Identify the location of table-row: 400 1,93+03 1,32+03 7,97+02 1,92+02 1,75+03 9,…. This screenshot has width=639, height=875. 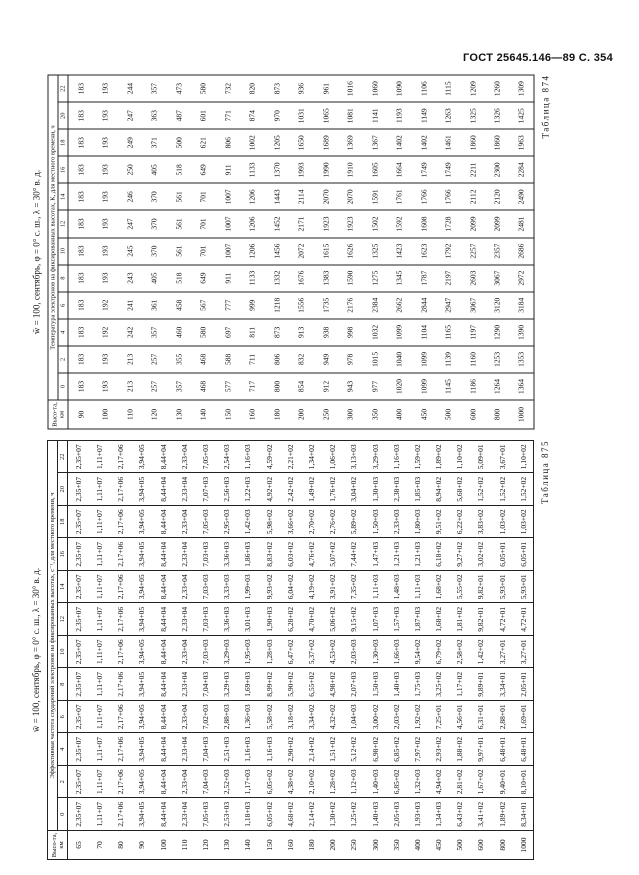
(417, 650).